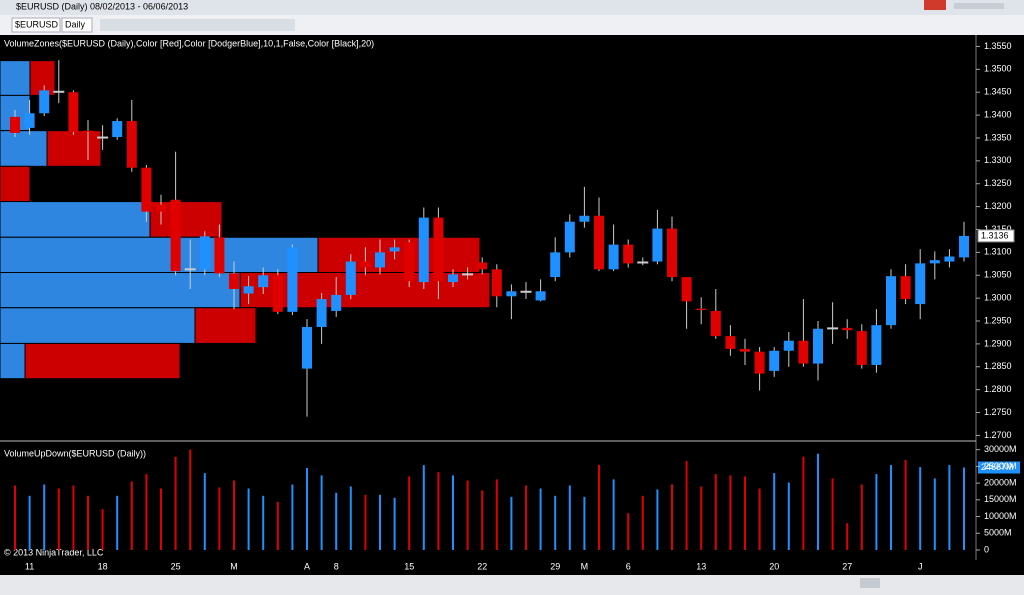 This screenshot has height=595, width=1024. What do you see at coordinates (701, 566) in the screenshot?
I see `x-tick-label: 13` at bounding box center [701, 566].